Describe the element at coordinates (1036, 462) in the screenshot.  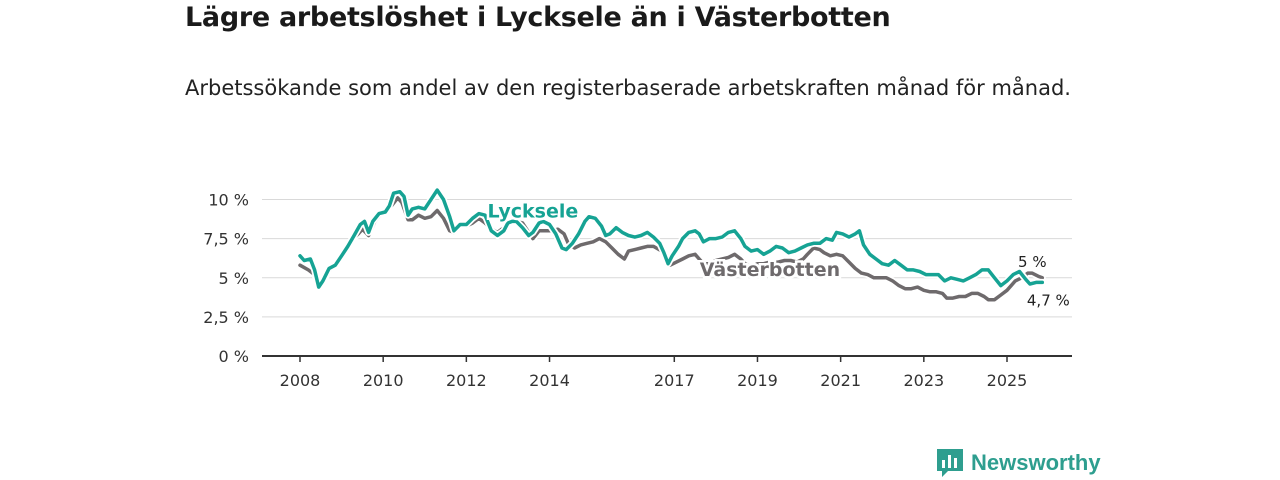
I see `brand-name: Newsworthy` at that location.